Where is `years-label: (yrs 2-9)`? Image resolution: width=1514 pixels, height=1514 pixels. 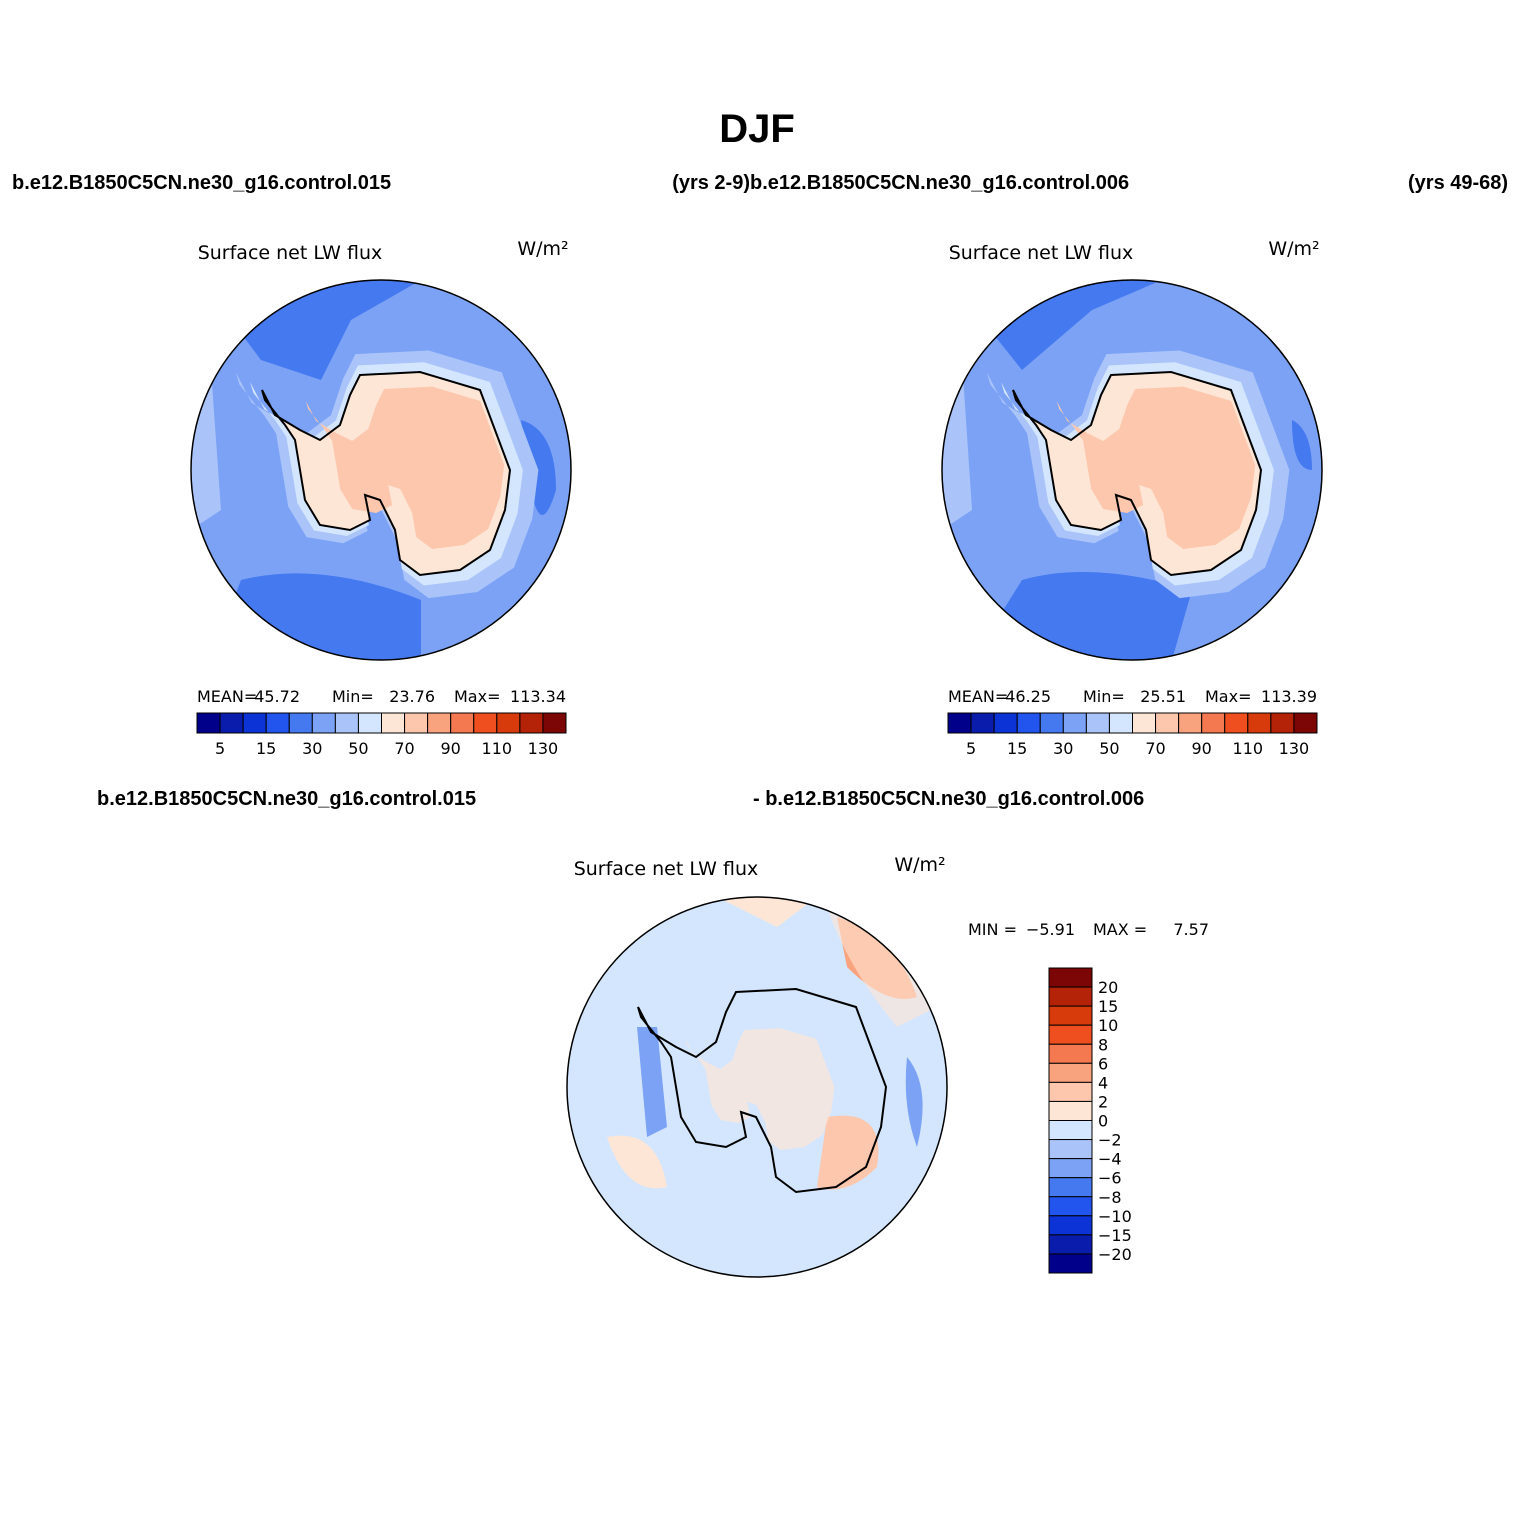 years-label: (yrs 2-9) is located at coordinates (711, 183).